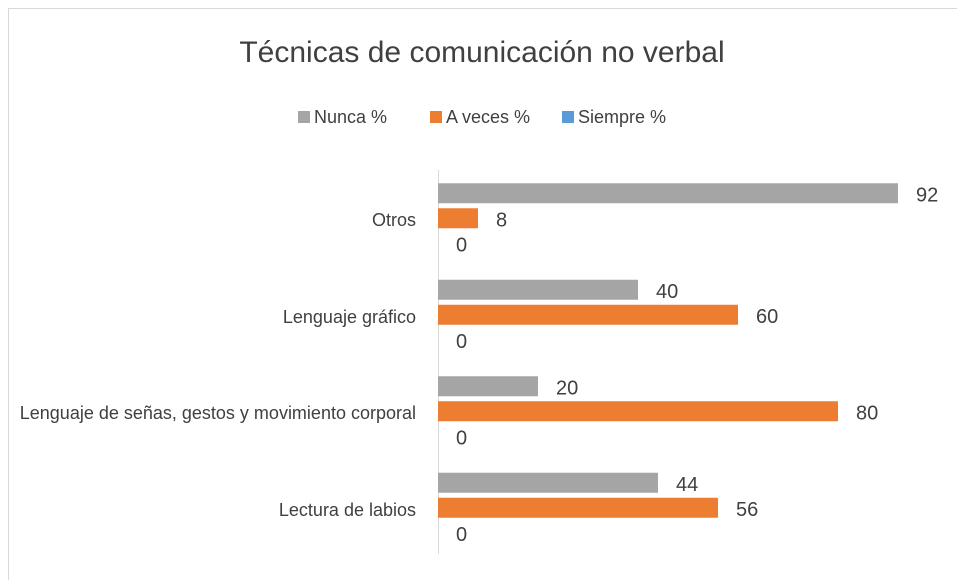  Describe the element at coordinates (393, 220) in the screenshot. I see `y-tick-label: Otros` at that location.